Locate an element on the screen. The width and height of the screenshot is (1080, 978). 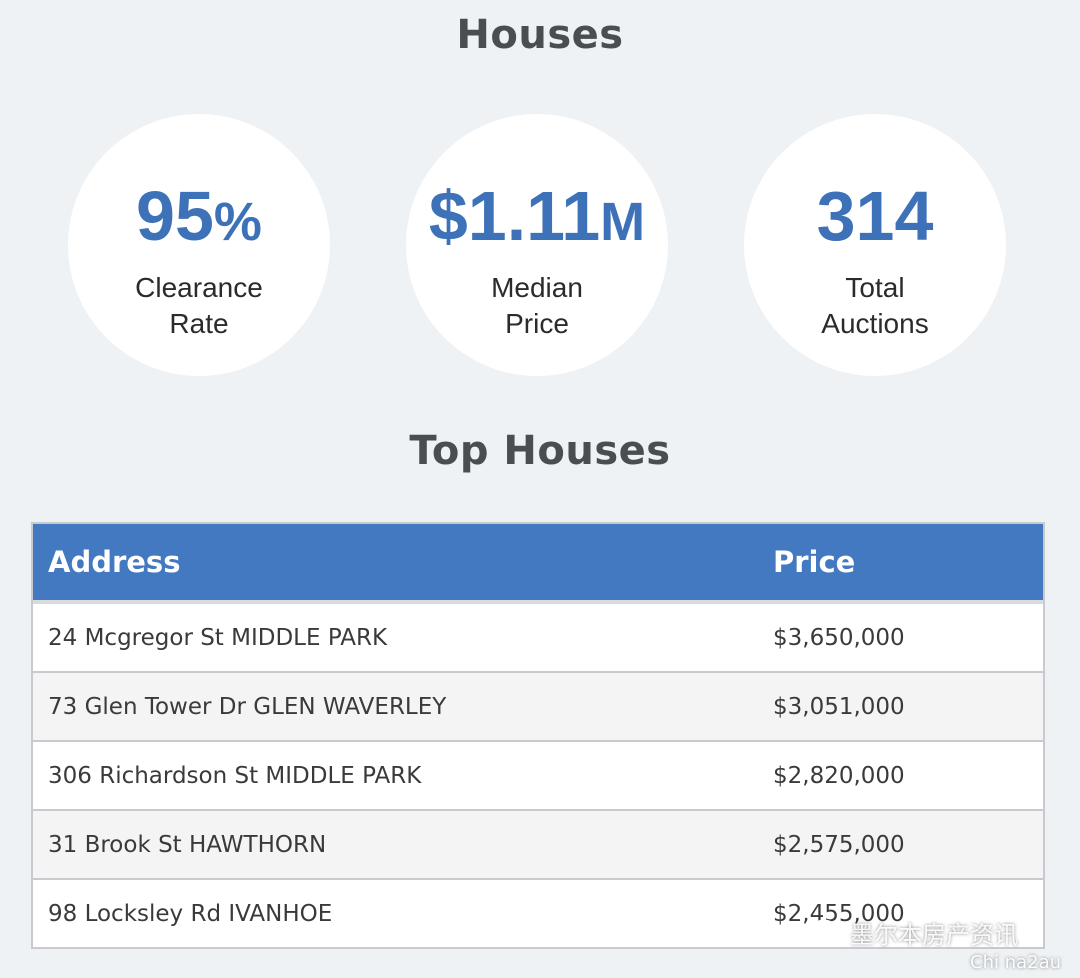
watermark-subtext: Chi na2au is located at coordinates (1016, 962).